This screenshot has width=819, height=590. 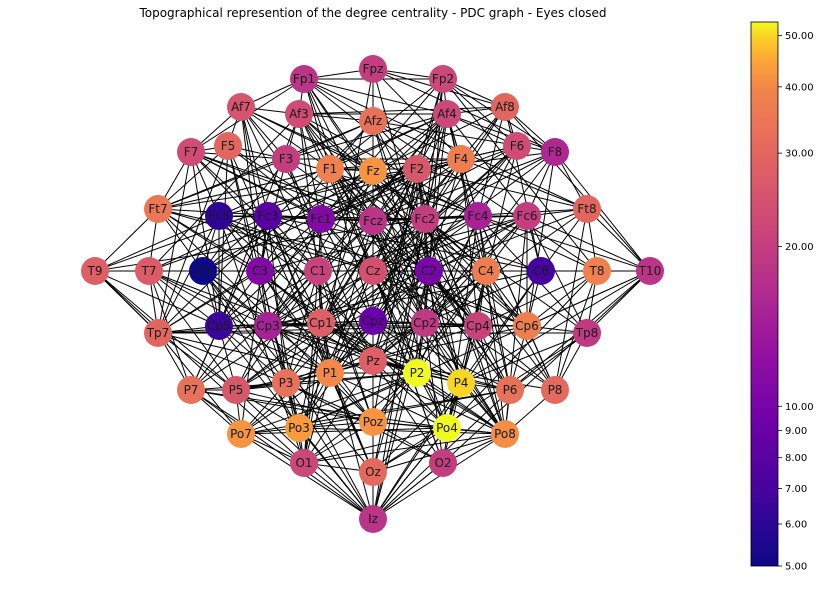 What do you see at coordinates (429, 271) in the screenshot?
I see `node-c2: C2` at bounding box center [429, 271].